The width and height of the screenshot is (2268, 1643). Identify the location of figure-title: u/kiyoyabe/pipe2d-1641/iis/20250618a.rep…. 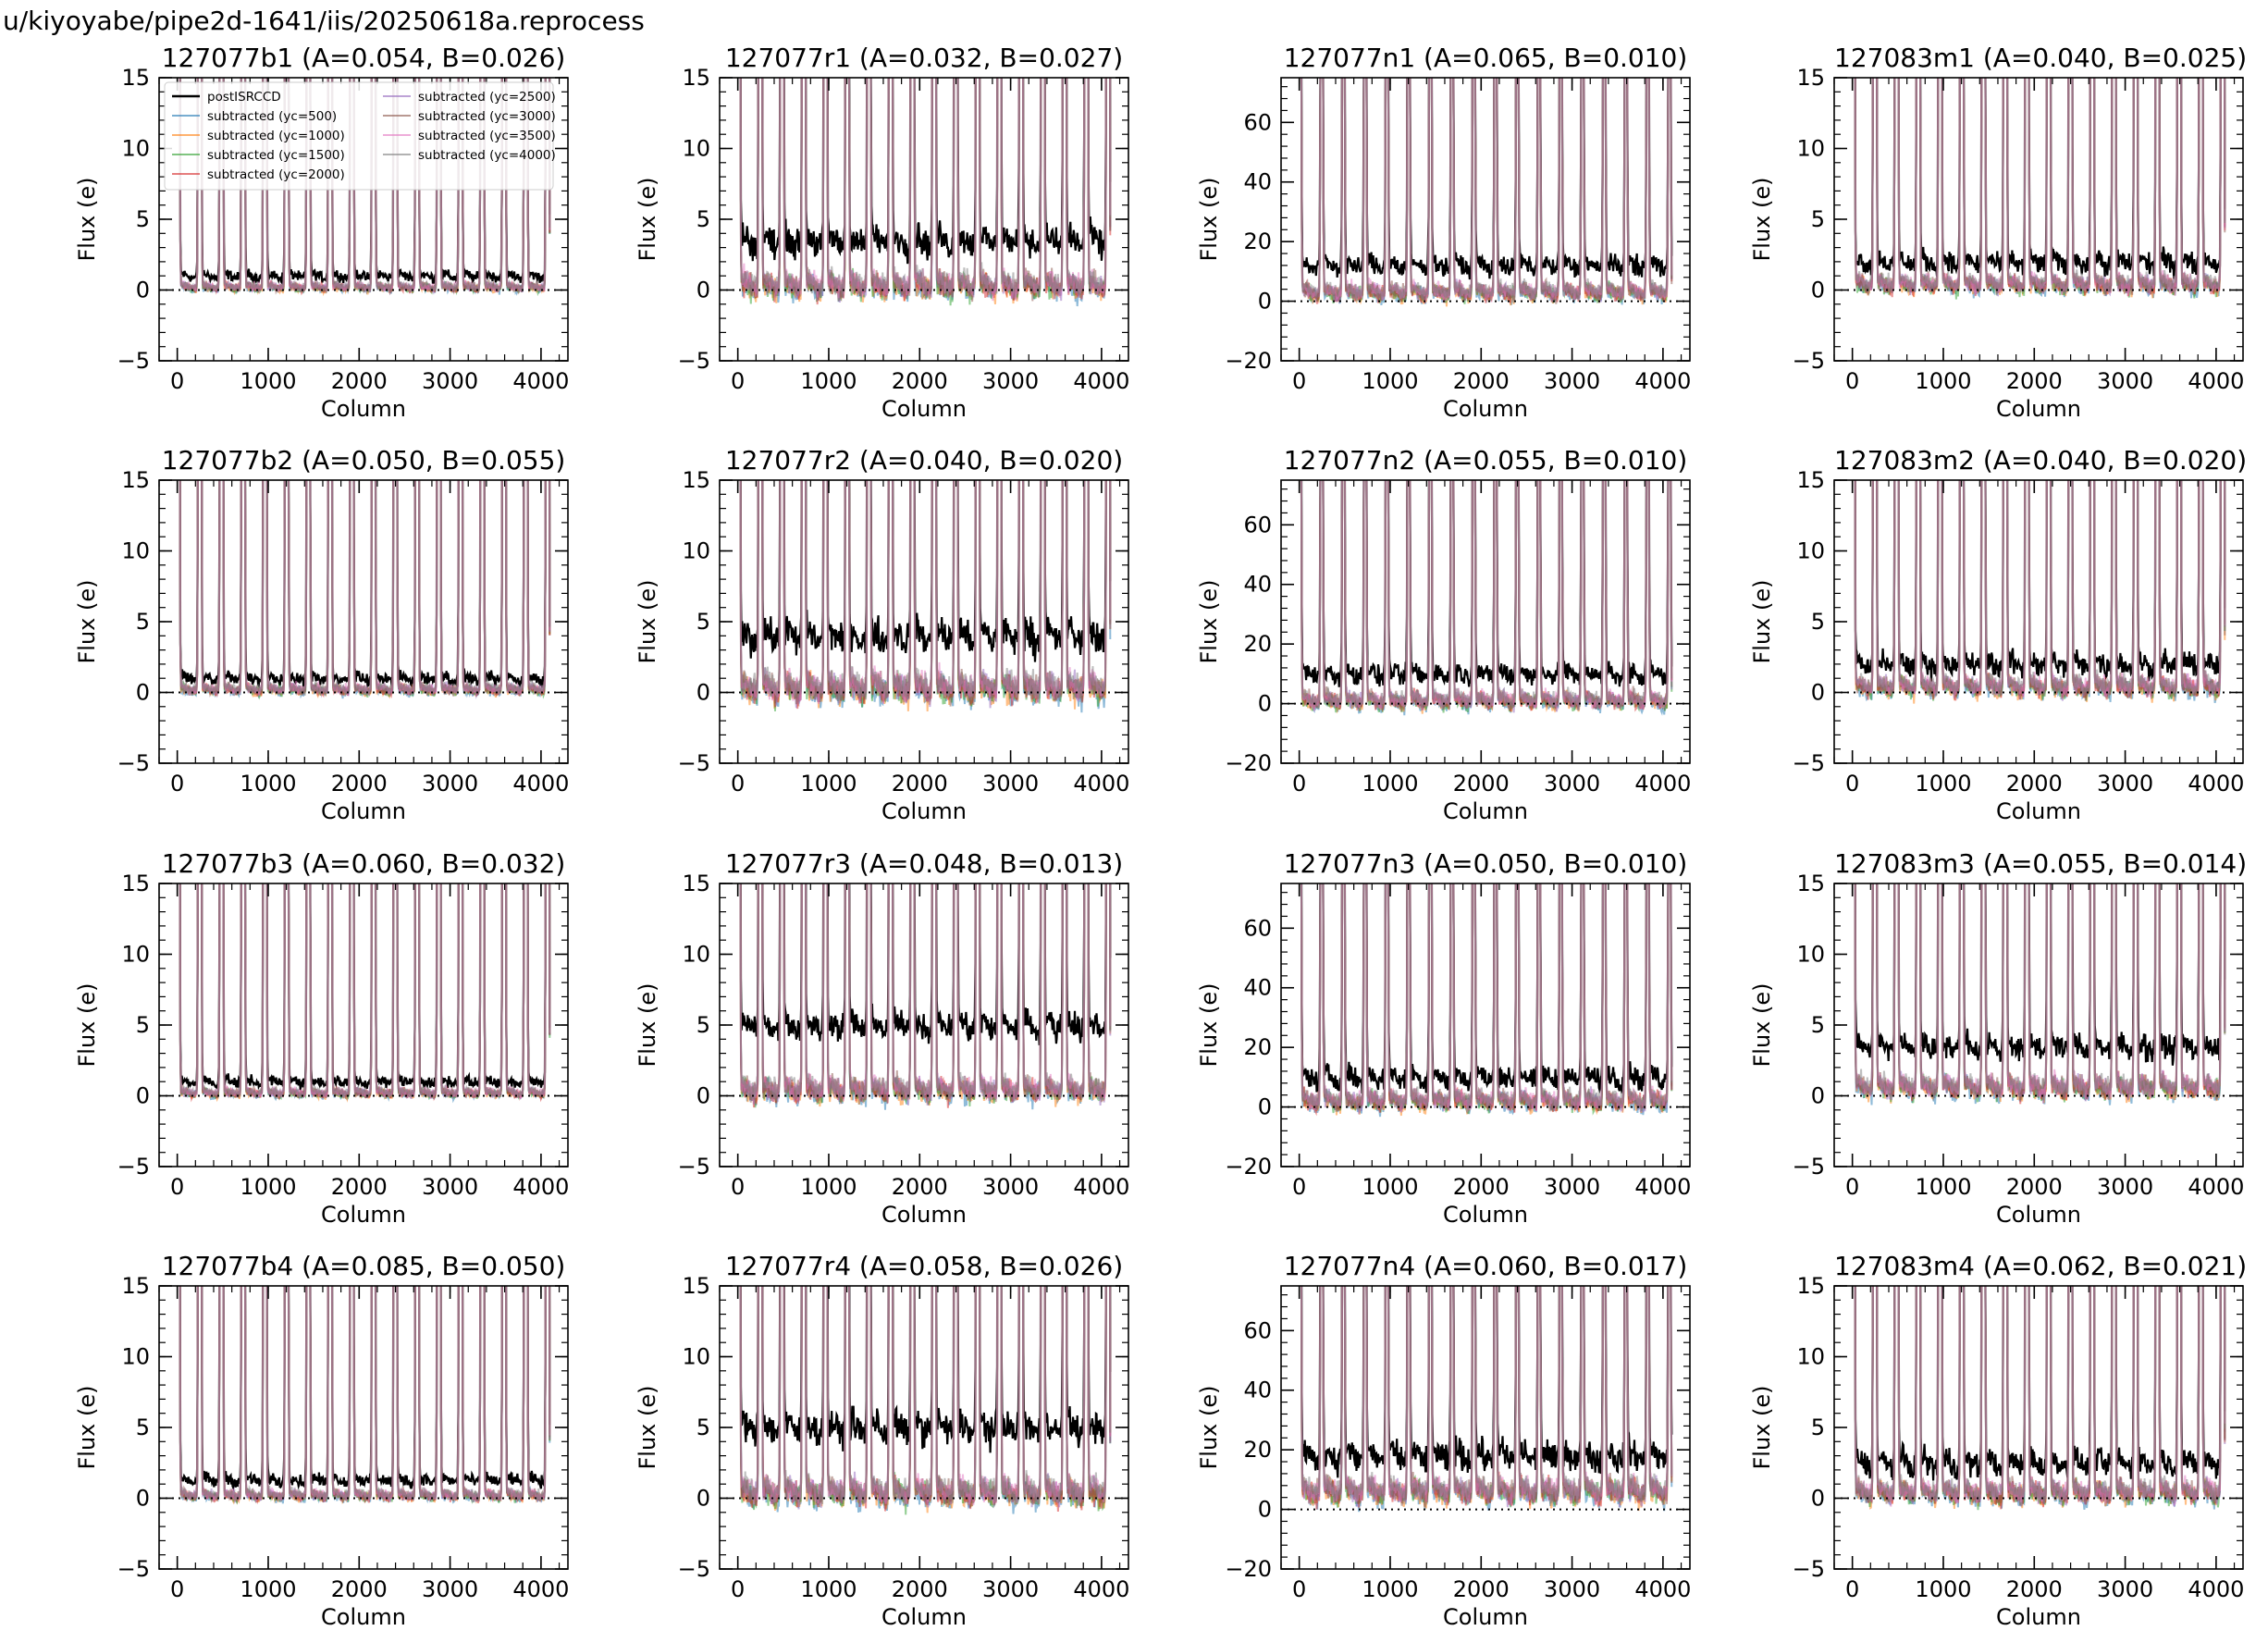
(324, 21).